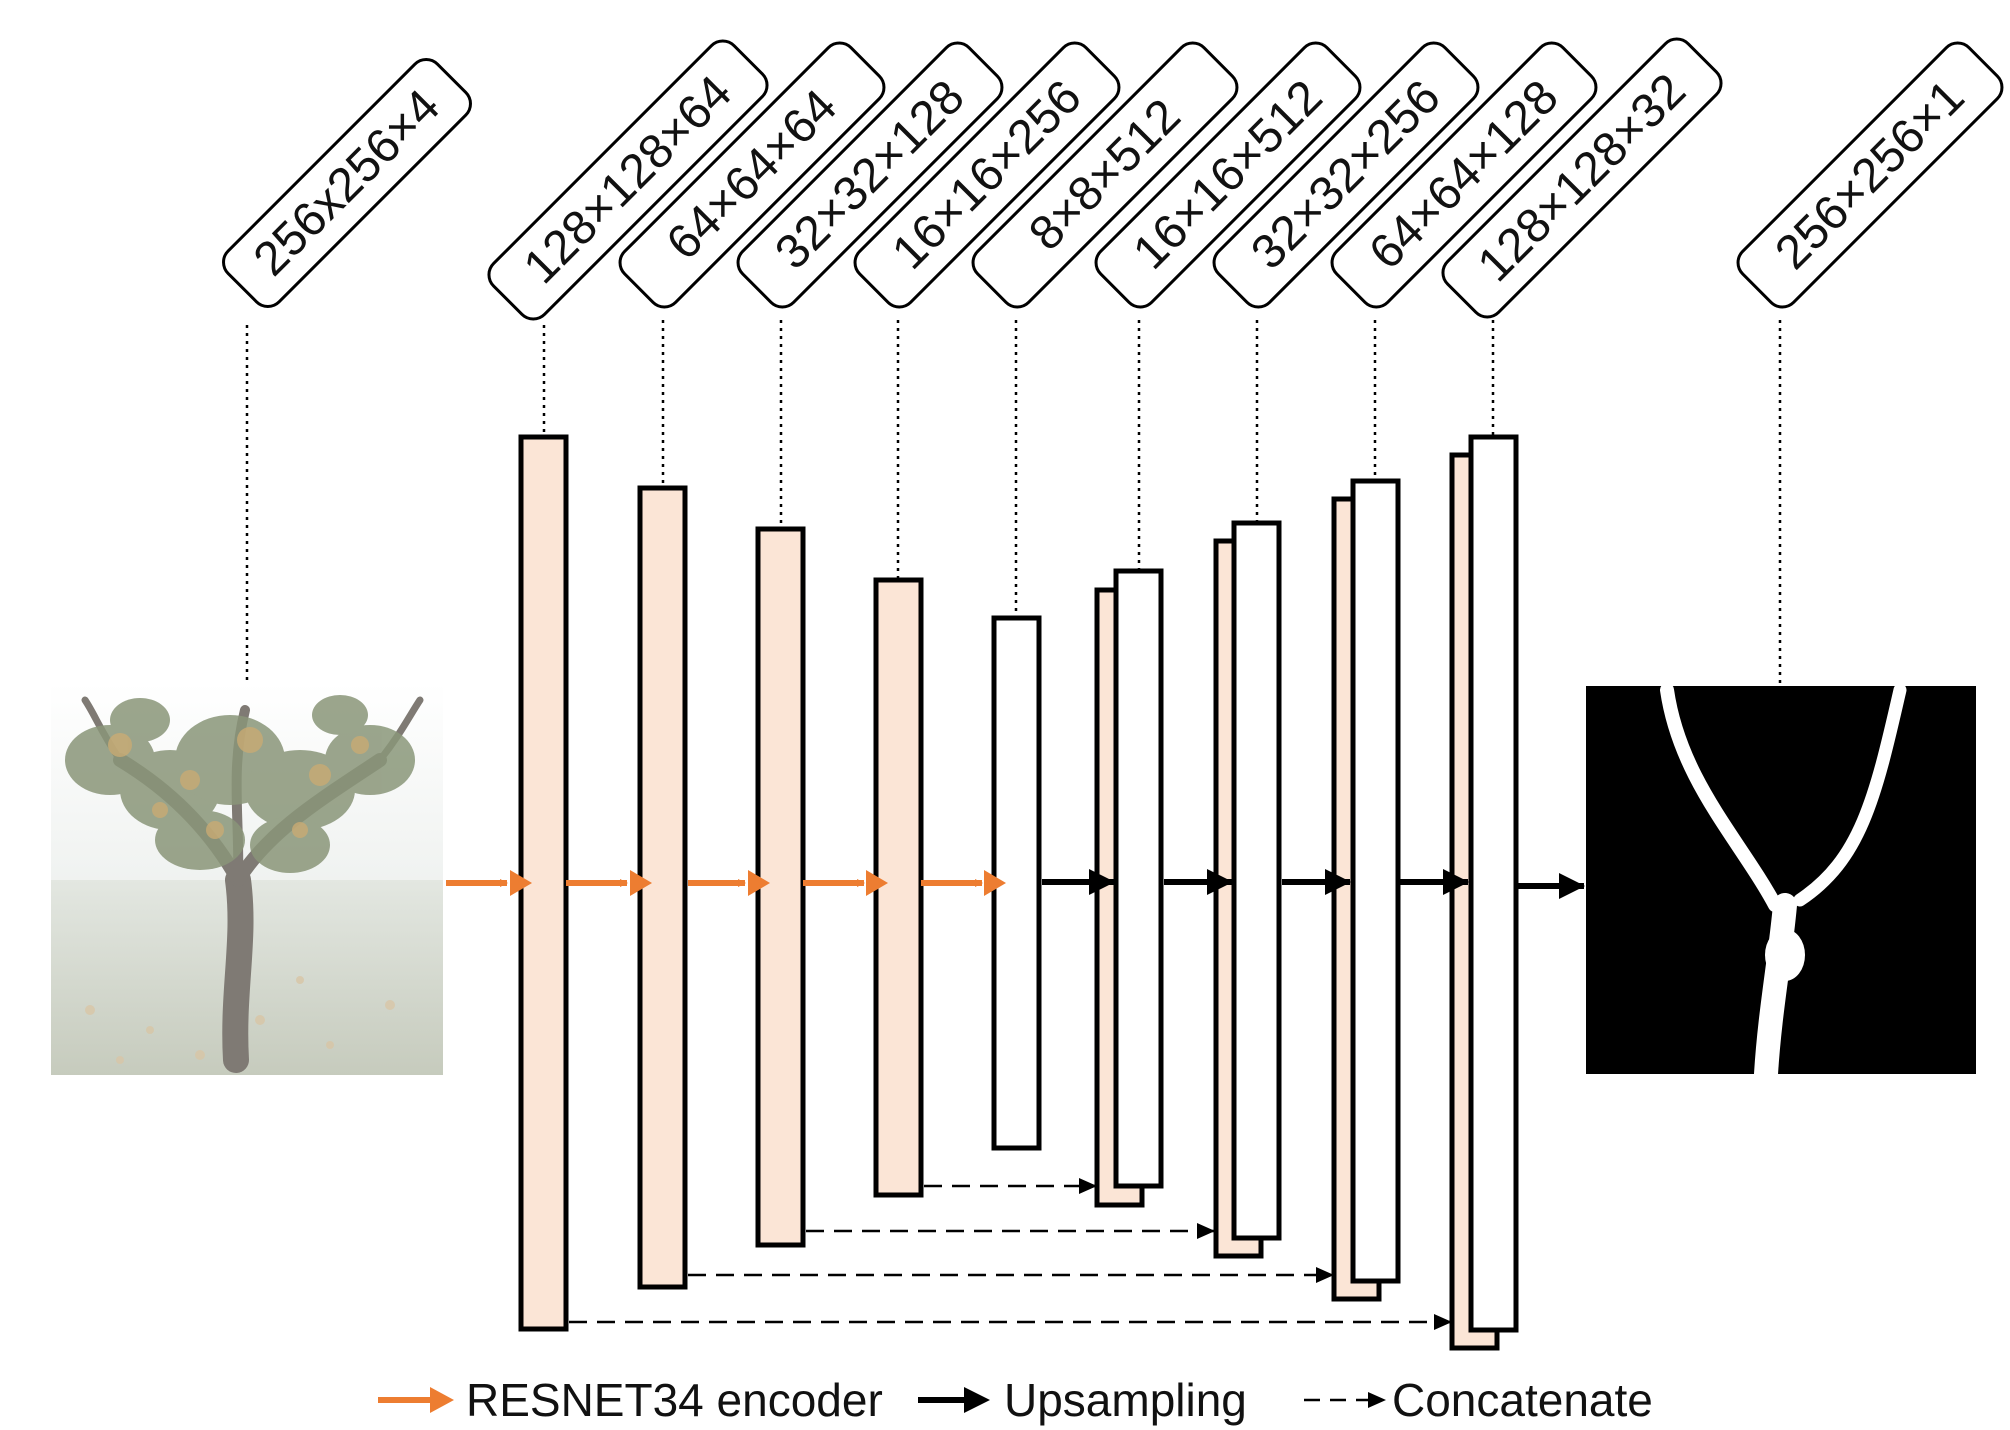  Describe the element at coordinates (1313, 884) in the screenshot. I see `upsampling-arrows` at that location.